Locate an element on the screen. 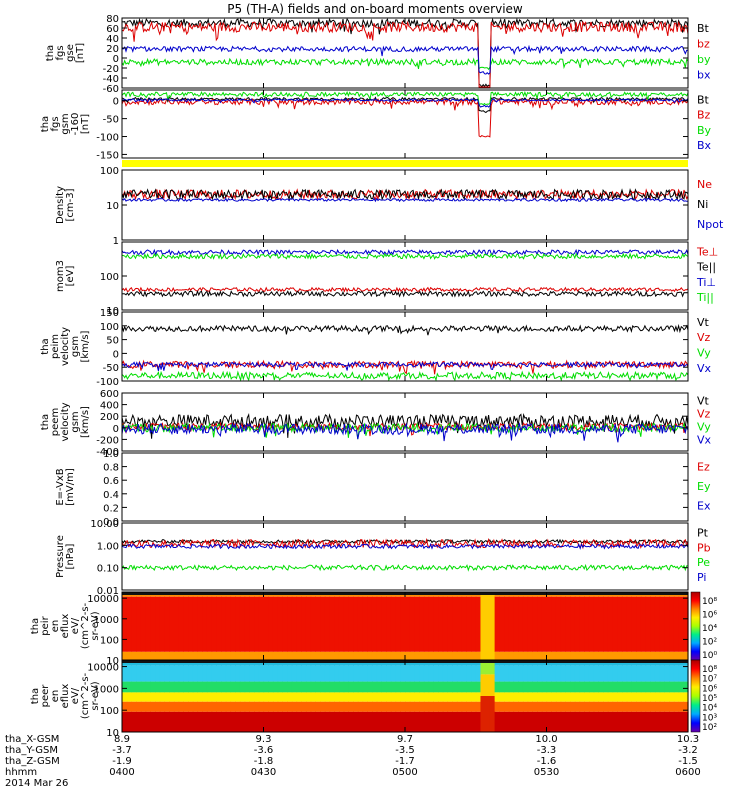 Image resolution: width=750 pixels, height=800 pixels. y-tick-label: 80 is located at coordinates (112, 19).